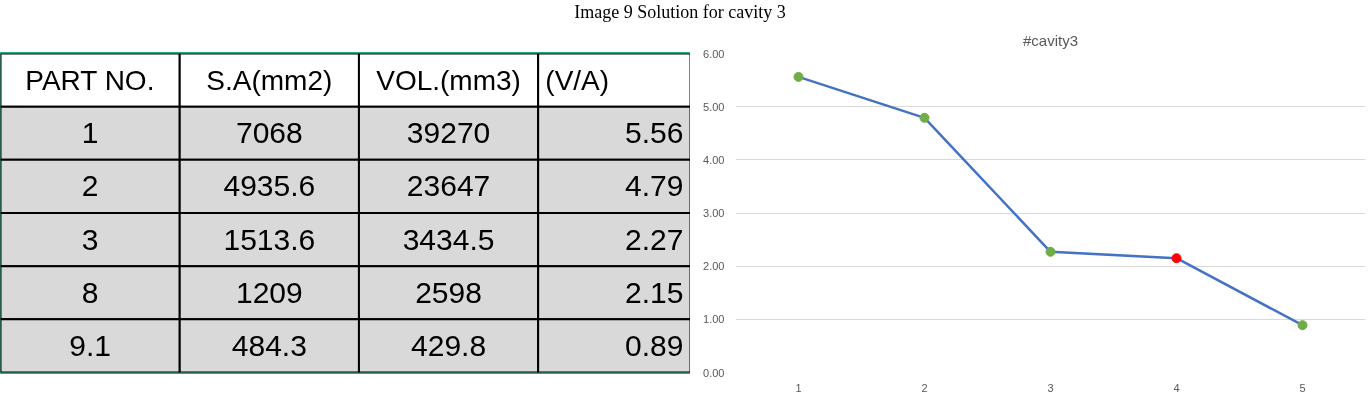 This screenshot has height=419, width=1372. Describe the element at coordinates (654, 345) in the screenshot. I see `text: 0.89` at that location.